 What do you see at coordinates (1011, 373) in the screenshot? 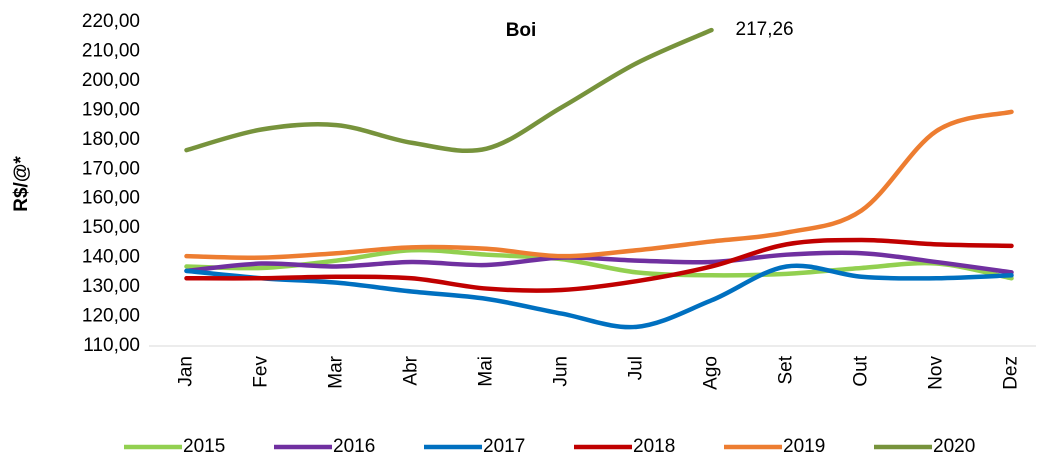
I see `x-tick-label: Dez` at bounding box center [1011, 373].